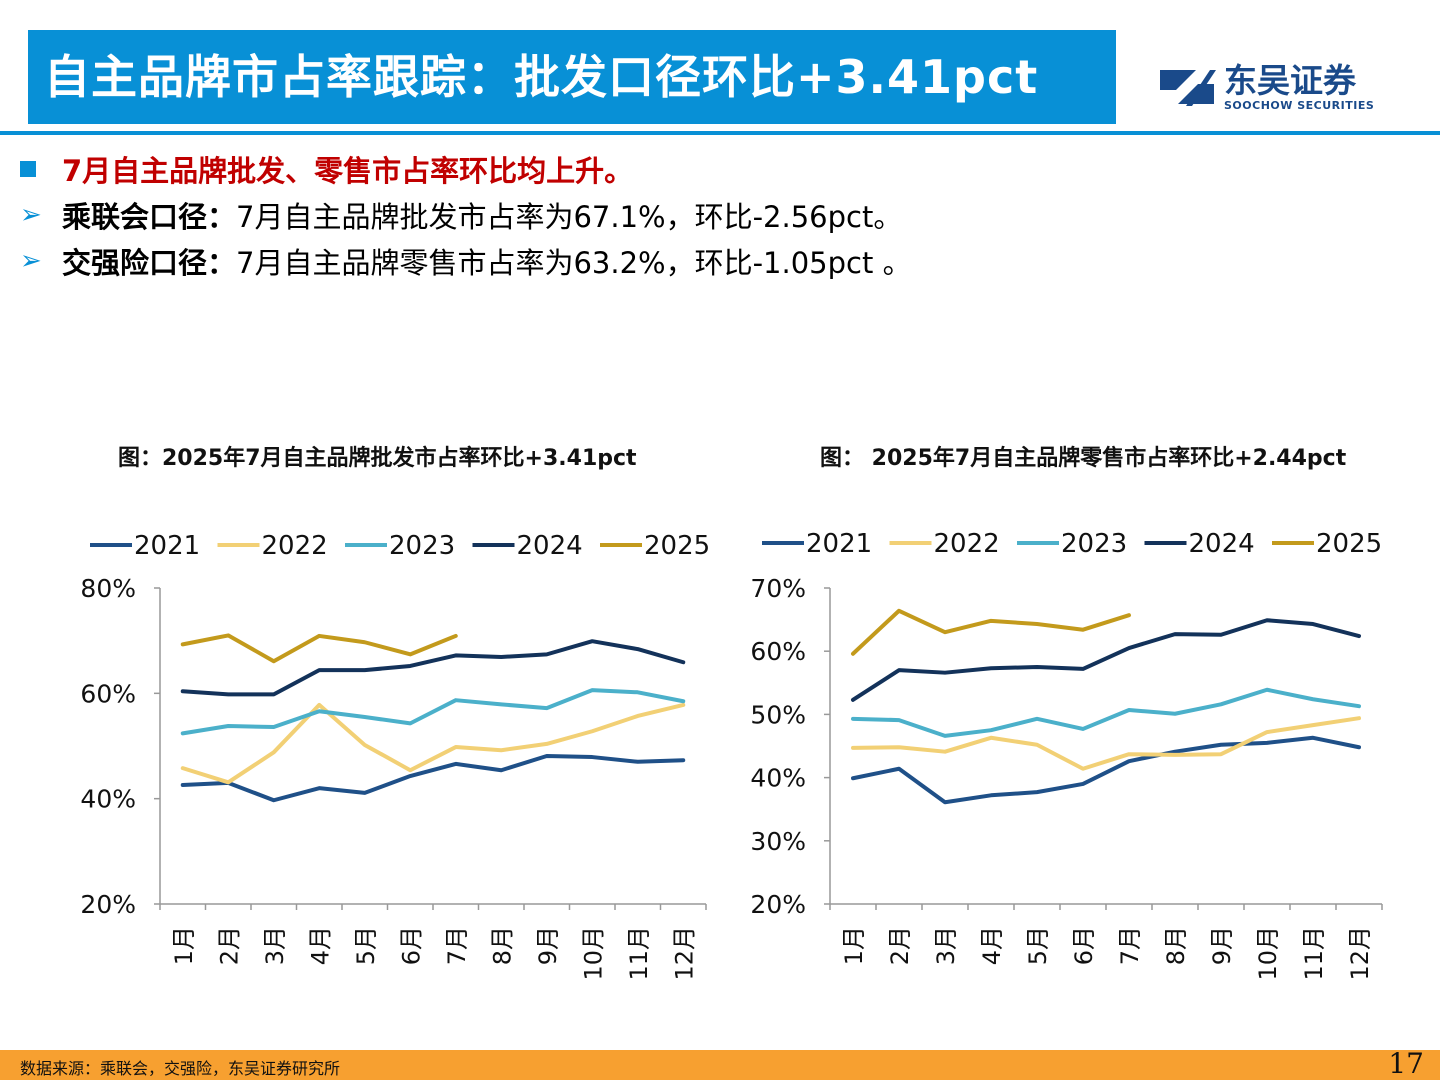 This screenshot has width=1440, height=1080. What do you see at coordinates (108, 588) in the screenshot?
I see `y-tick-label: 80%` at bounding box center [108, 588].